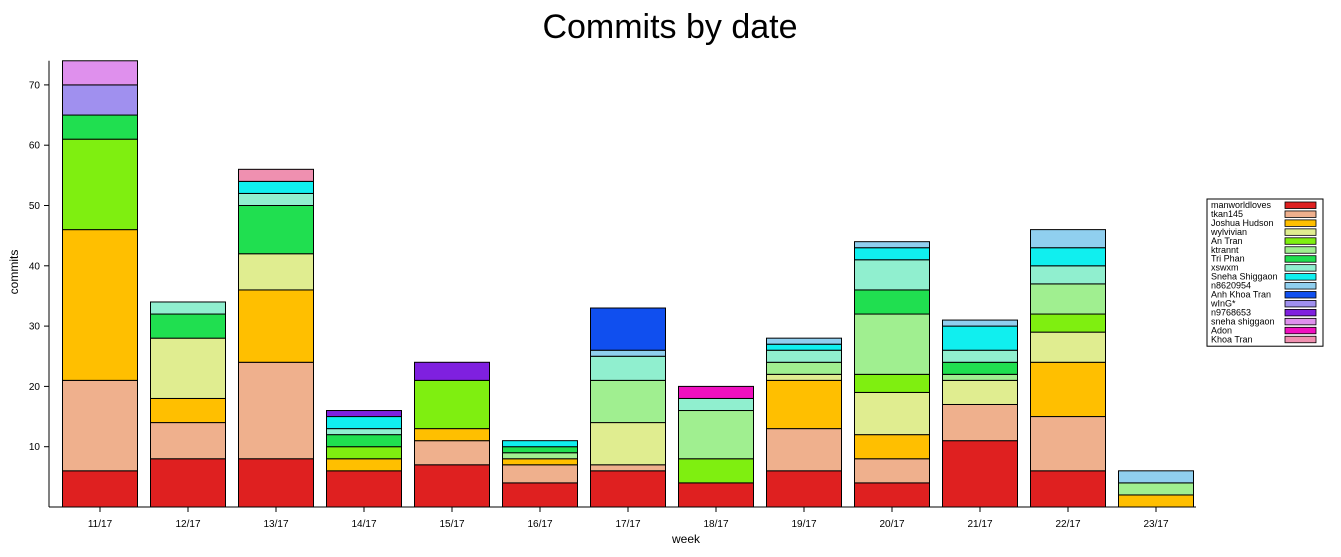  What do you see at coordinates (891, 524) in the screenshot?
I see `x-tick-label: 20/17` at bounding box center [891, 524].